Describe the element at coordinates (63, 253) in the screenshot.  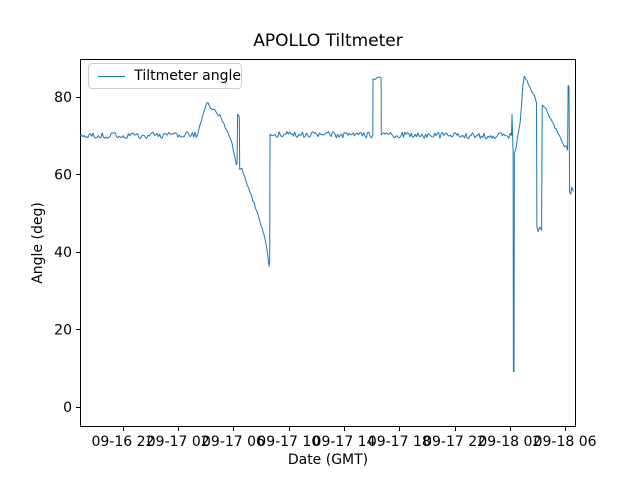
I see `y-tick-label: 40` at that location.